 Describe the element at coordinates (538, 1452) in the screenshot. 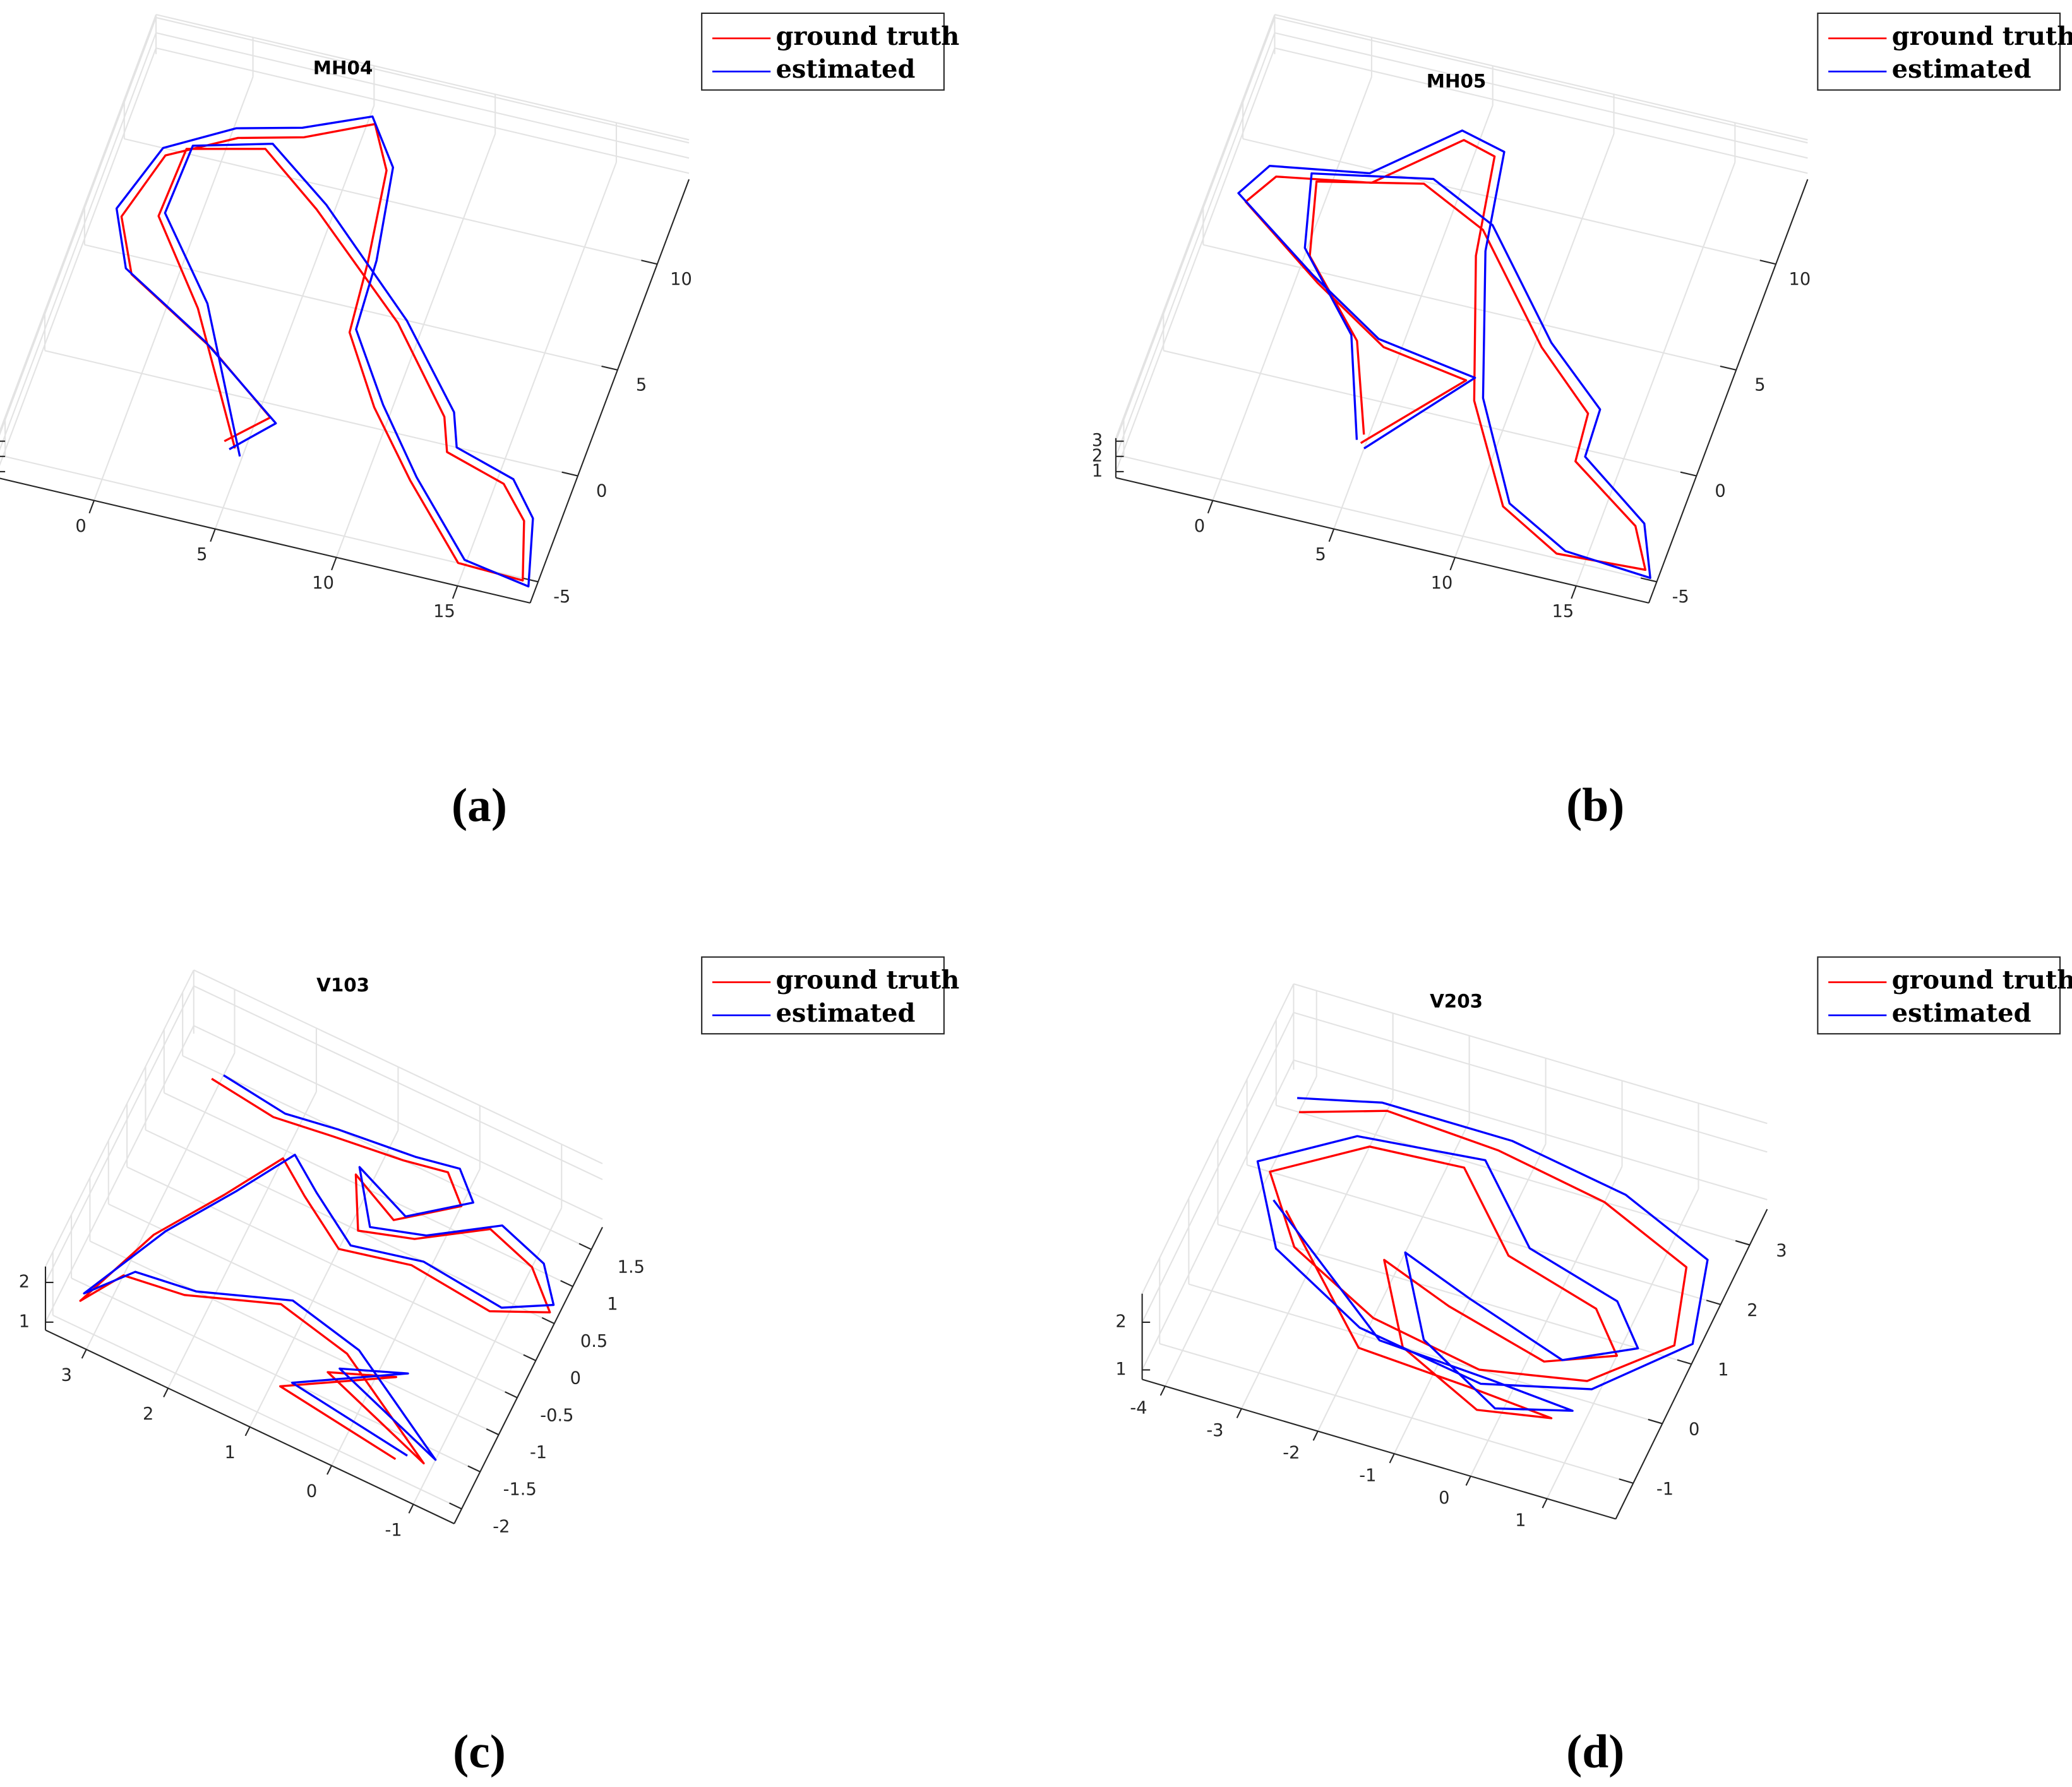

I see `y-tick-label: -1` at that location.